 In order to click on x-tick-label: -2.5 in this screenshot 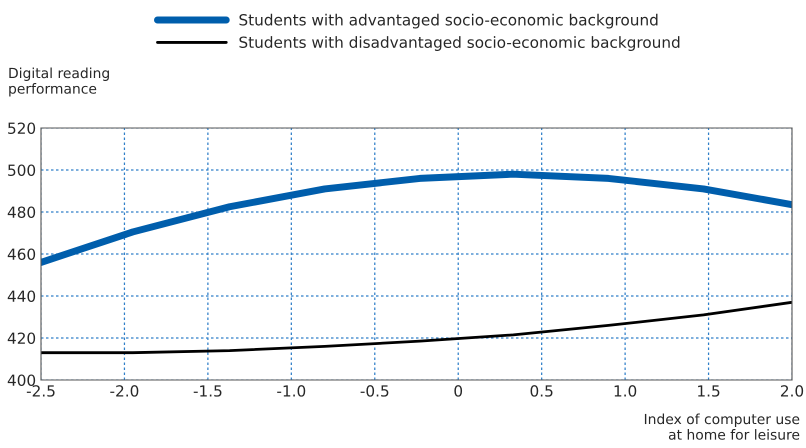, I will do `click(40, 391)`.